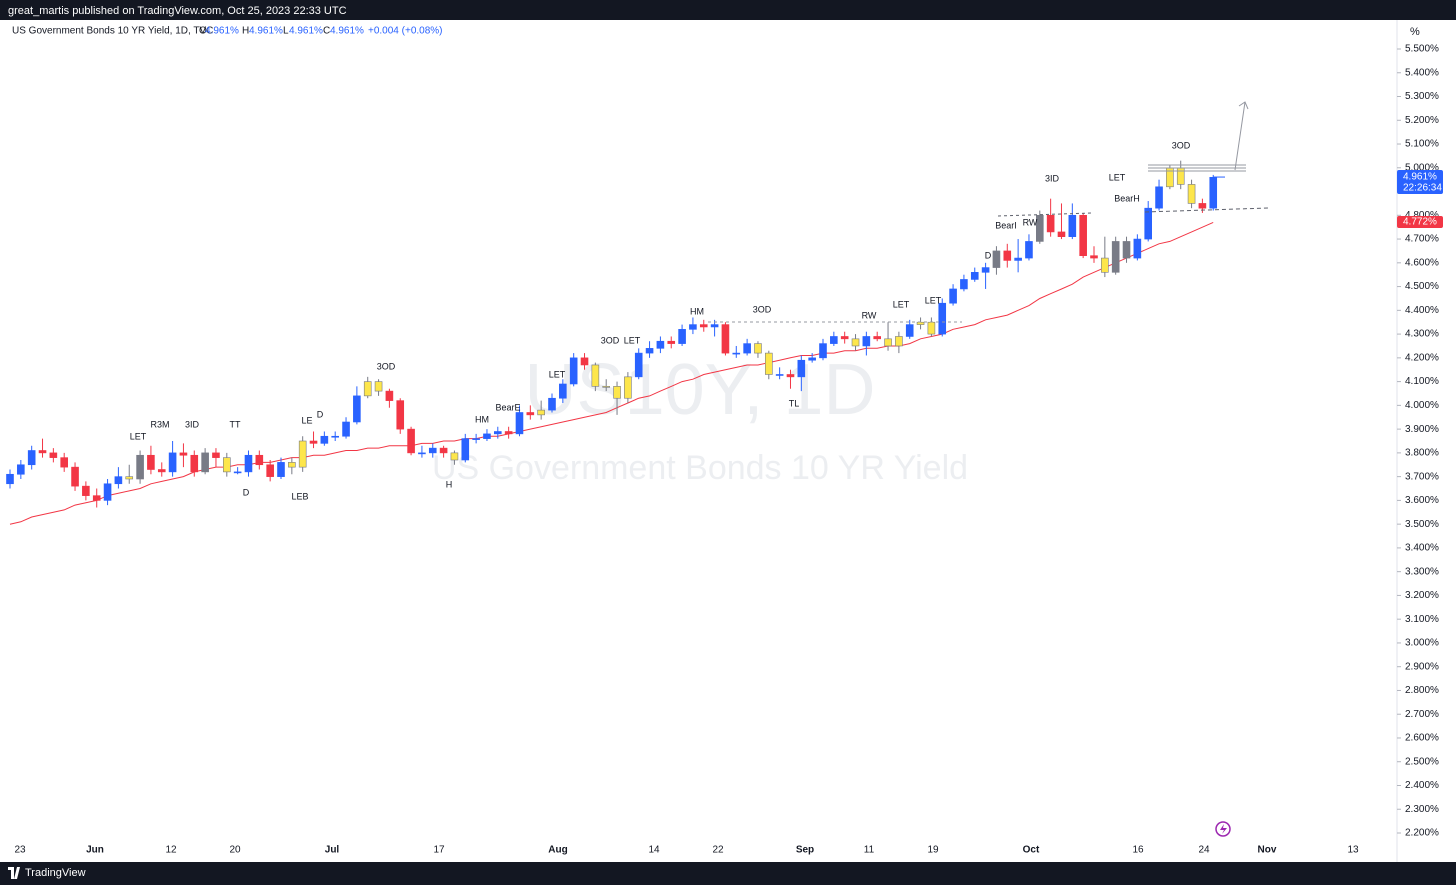  I want to click on y-tick-label: 4.000%, so click(1422, 405).